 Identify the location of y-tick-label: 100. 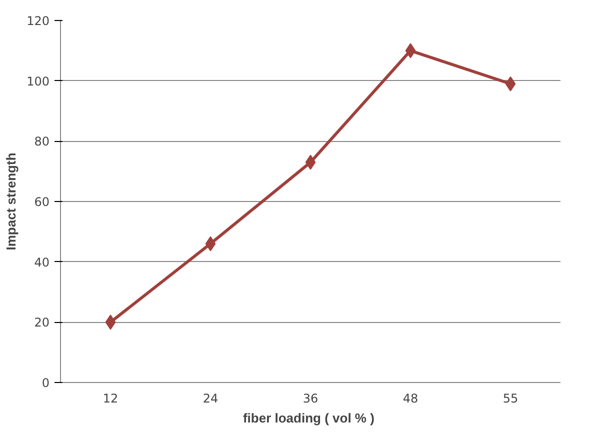
(38, 81).